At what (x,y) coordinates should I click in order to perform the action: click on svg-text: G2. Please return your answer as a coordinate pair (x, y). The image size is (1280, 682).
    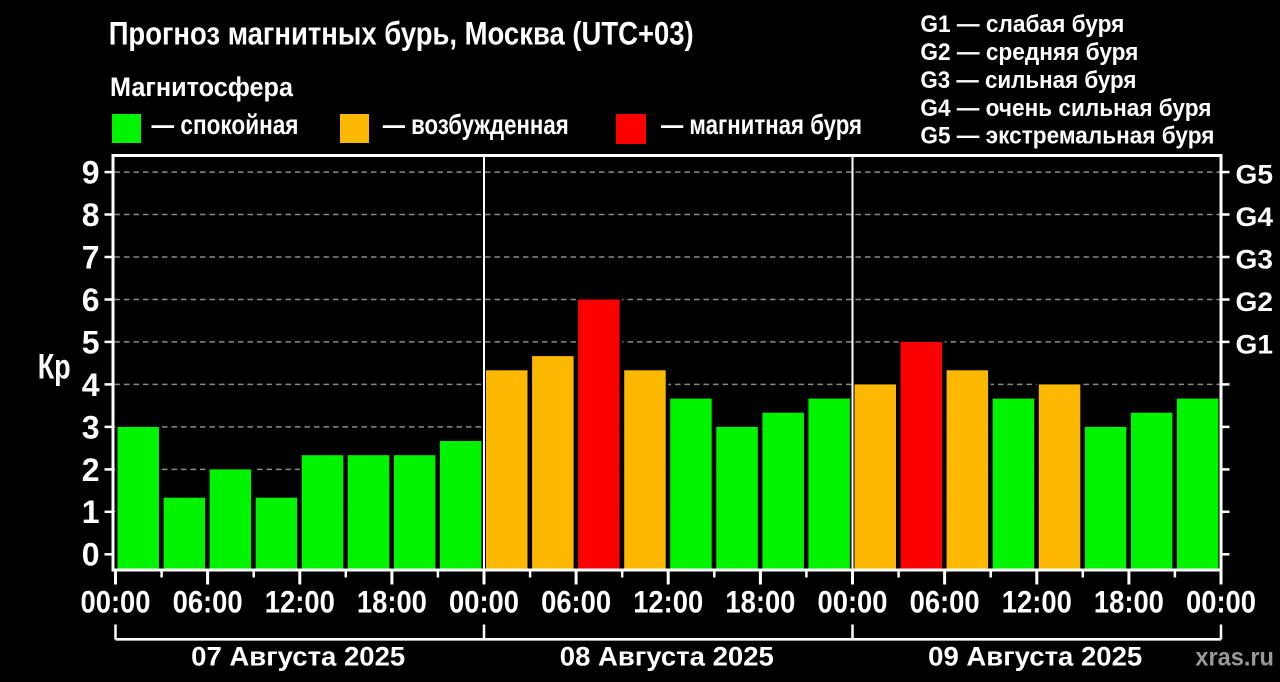
    Looking at the image, I should click on (1255, 302).